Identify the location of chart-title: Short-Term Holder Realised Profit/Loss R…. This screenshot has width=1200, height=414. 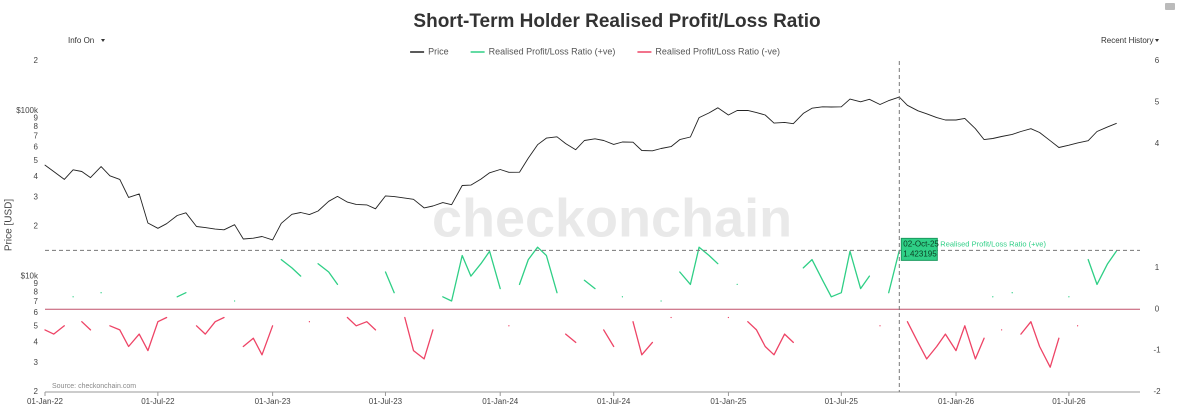
(616, 21).